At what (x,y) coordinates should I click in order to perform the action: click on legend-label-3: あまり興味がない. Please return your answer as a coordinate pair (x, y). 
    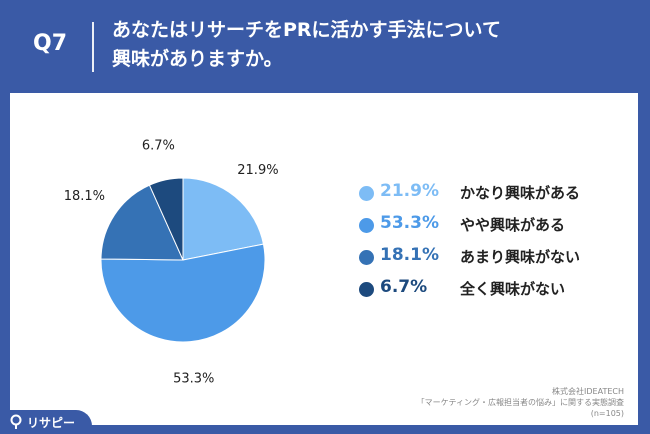
    Looking at the image, I should click on (520, 257).